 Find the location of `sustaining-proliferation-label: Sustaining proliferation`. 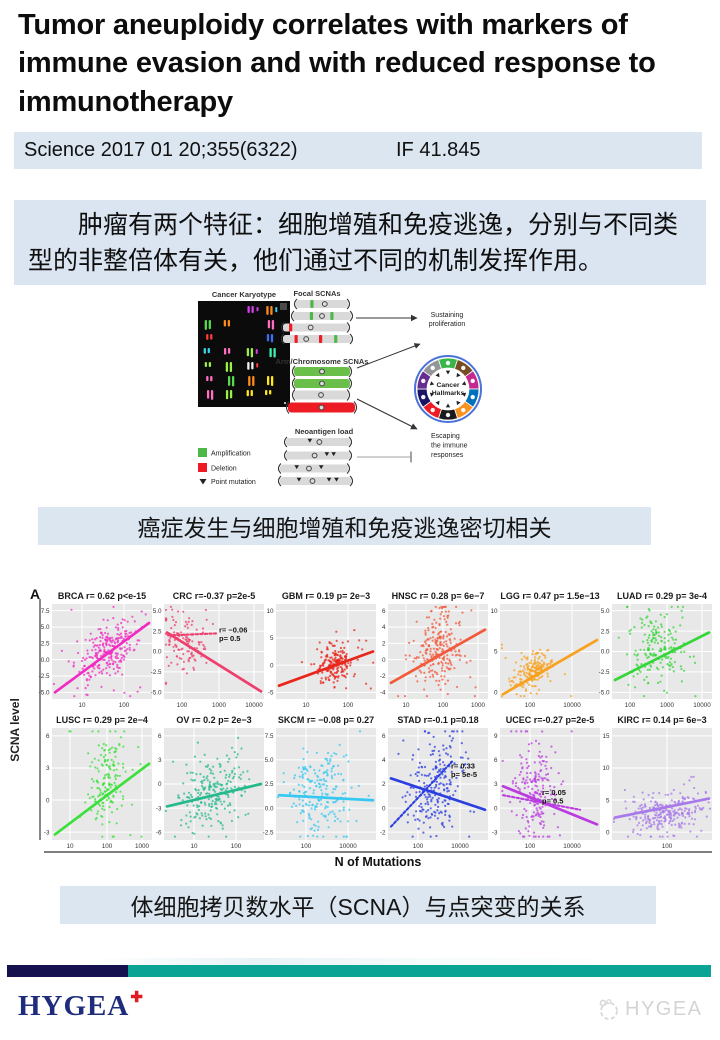

sustaining-proliferation-label: Sustaining proliferation is located at coordinates (447, 320).